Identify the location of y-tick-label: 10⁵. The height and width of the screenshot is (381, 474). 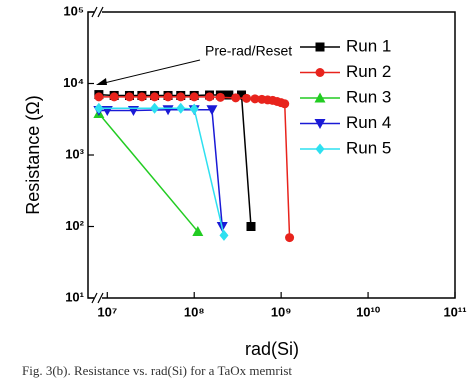
(73, 10).